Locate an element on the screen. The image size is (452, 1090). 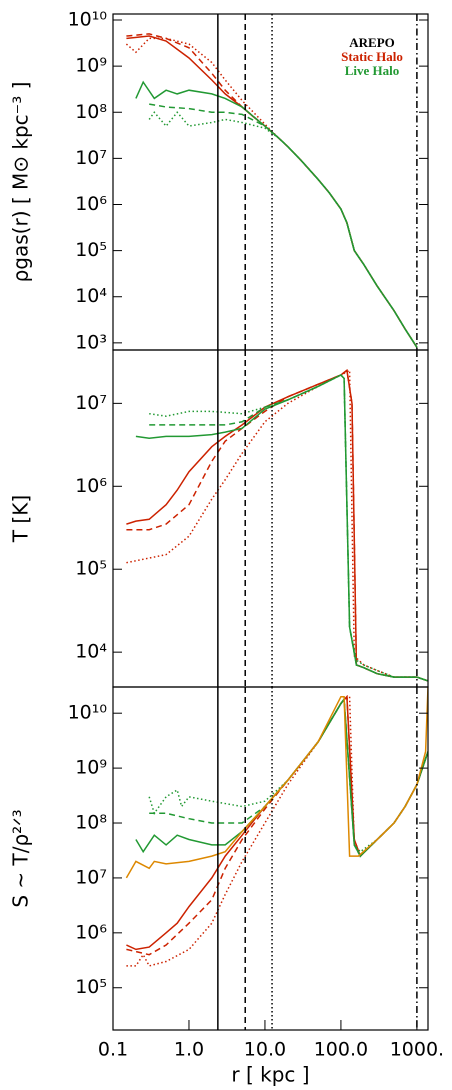
x-tick-label: 1000. is located at coordinates (417, 1050).